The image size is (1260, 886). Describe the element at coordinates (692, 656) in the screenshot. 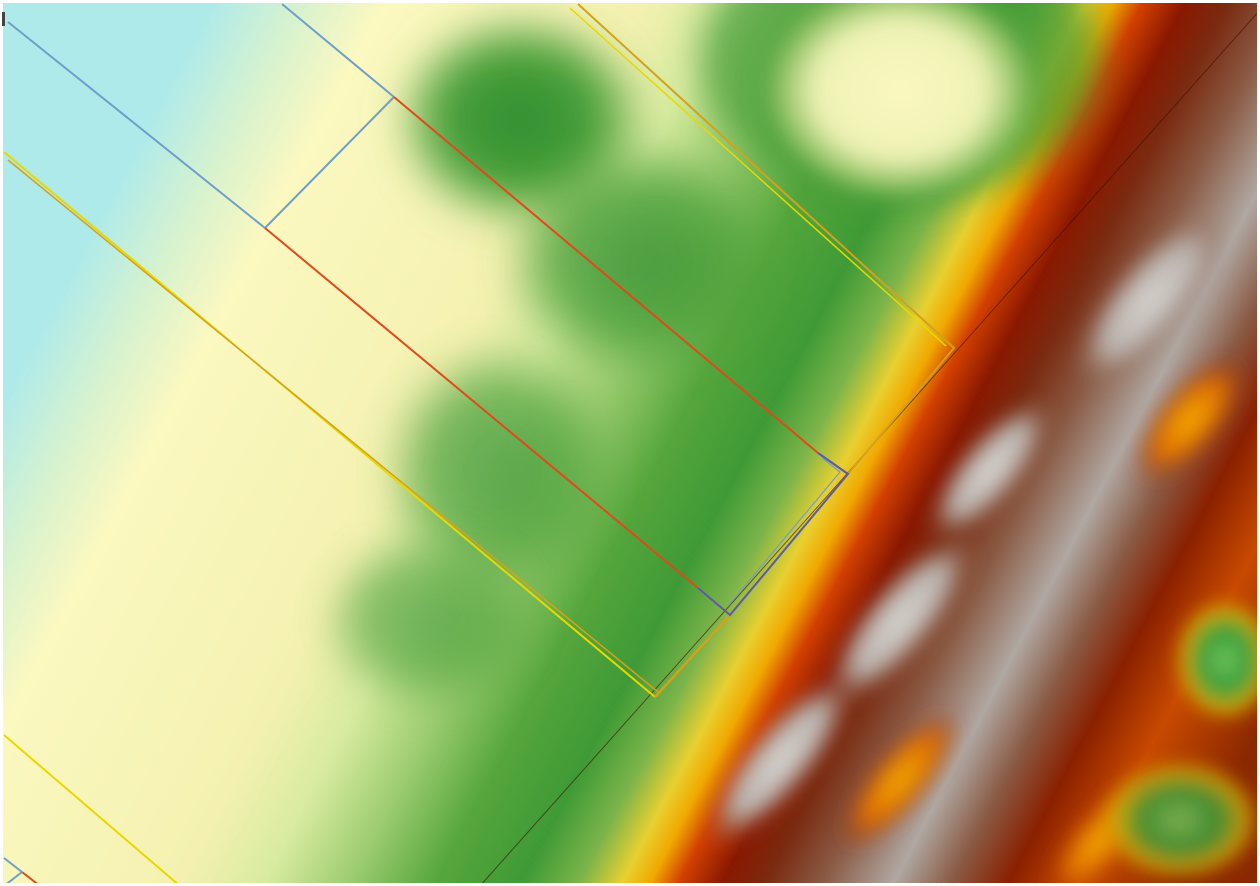

I see `parcel-boundary-gold-edge` at that location.